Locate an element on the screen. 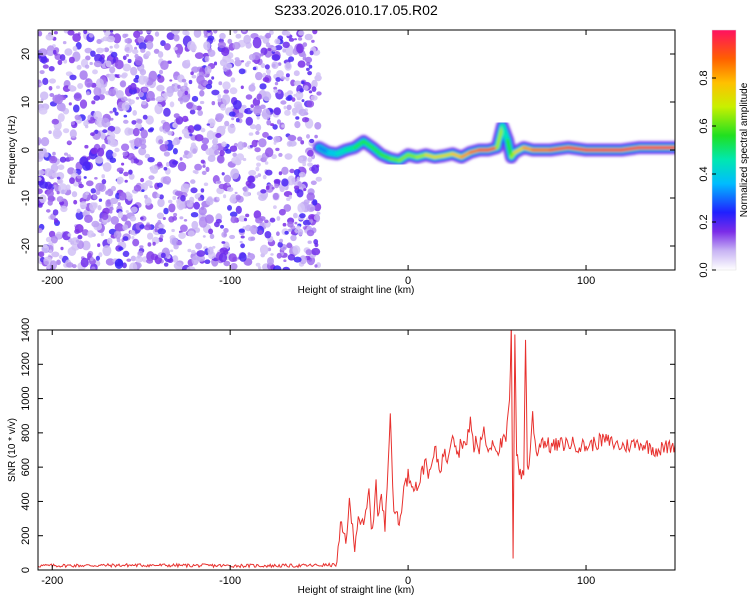 This screenshot has height=600, width=750. x-tick-label: 100 is located at coordinates (586, 281).